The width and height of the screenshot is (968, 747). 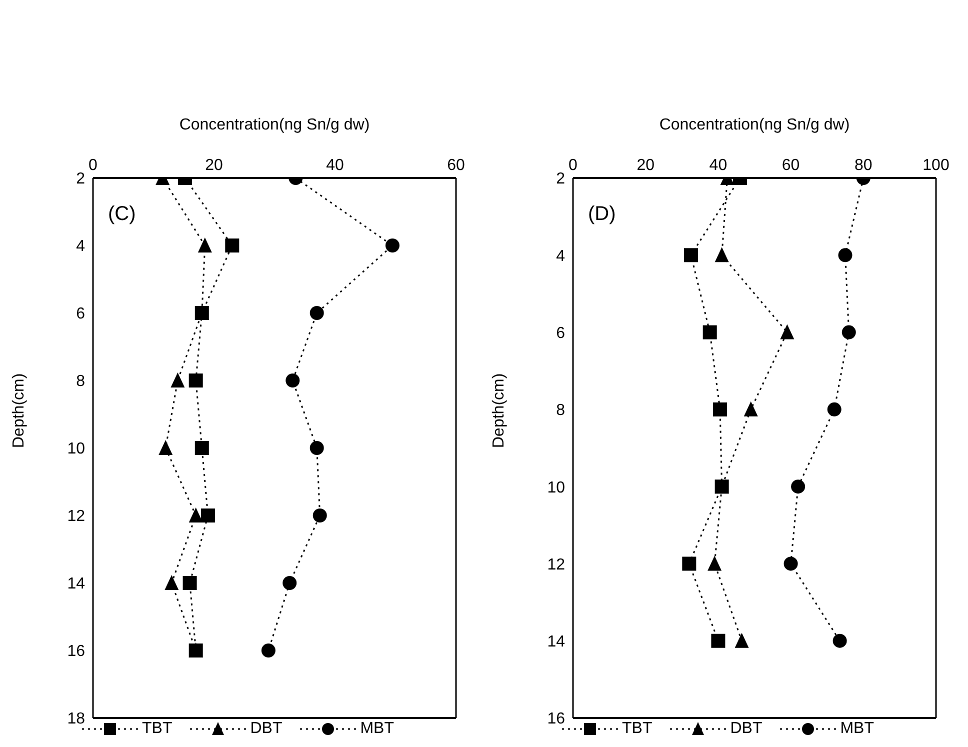 I want to click on y-tick-label: 18, so click(x=76, y=719).